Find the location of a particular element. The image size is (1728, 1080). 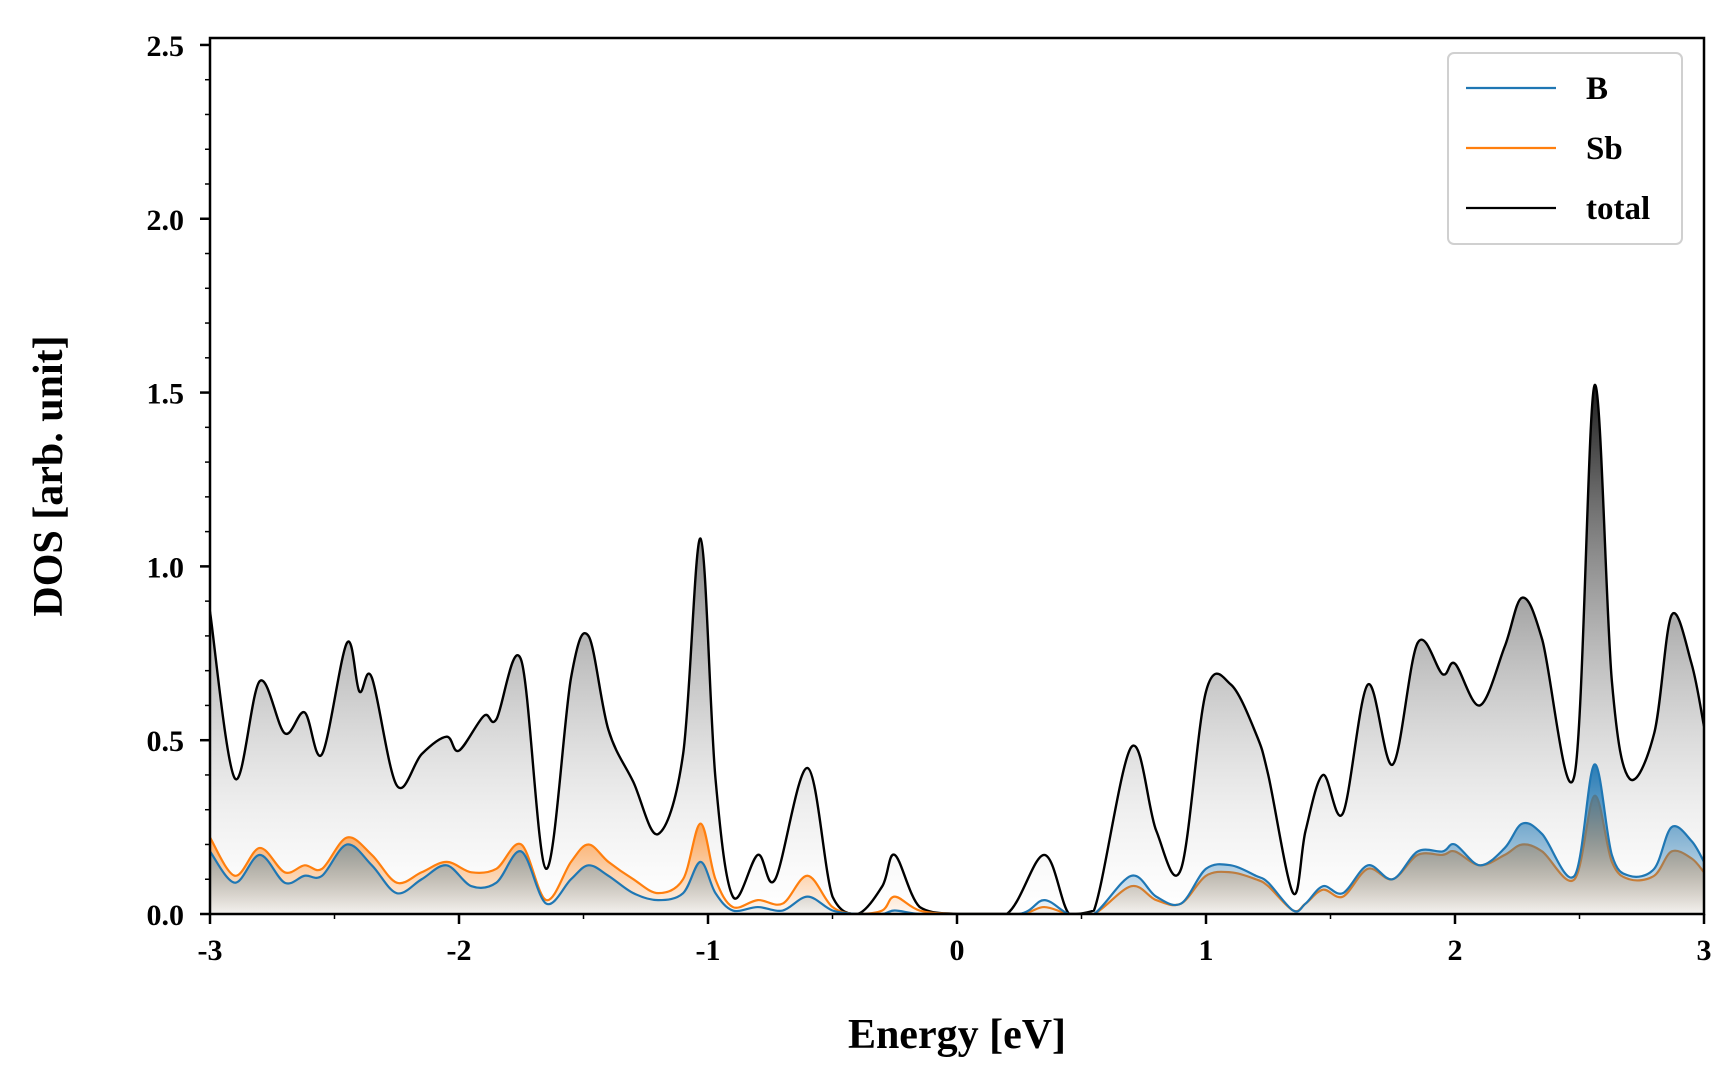

legend-label-total: total is located at coordinates (1618, 209).